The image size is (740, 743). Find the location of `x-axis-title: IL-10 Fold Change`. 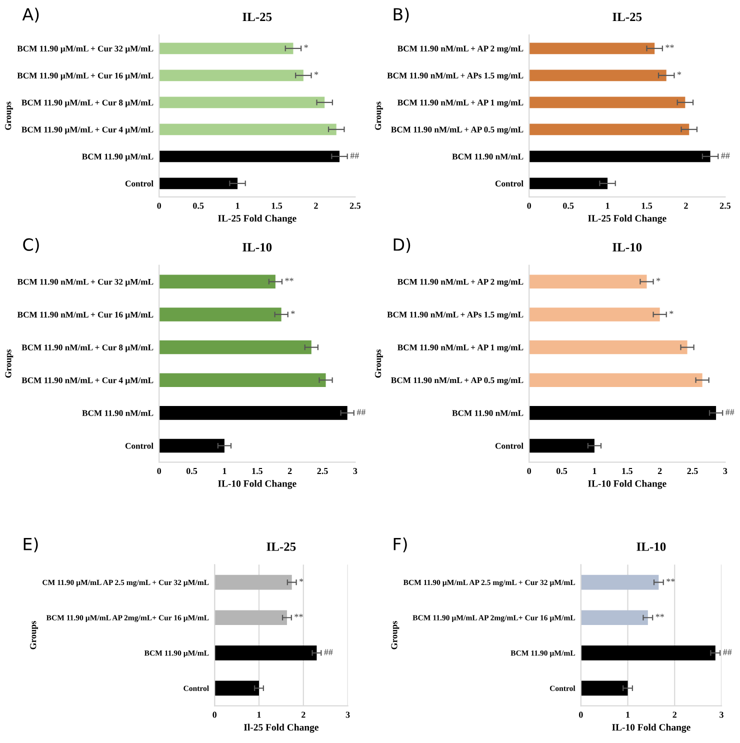

x-axis-title: IL-10 Fold Change is located at coordinates (627, 484).